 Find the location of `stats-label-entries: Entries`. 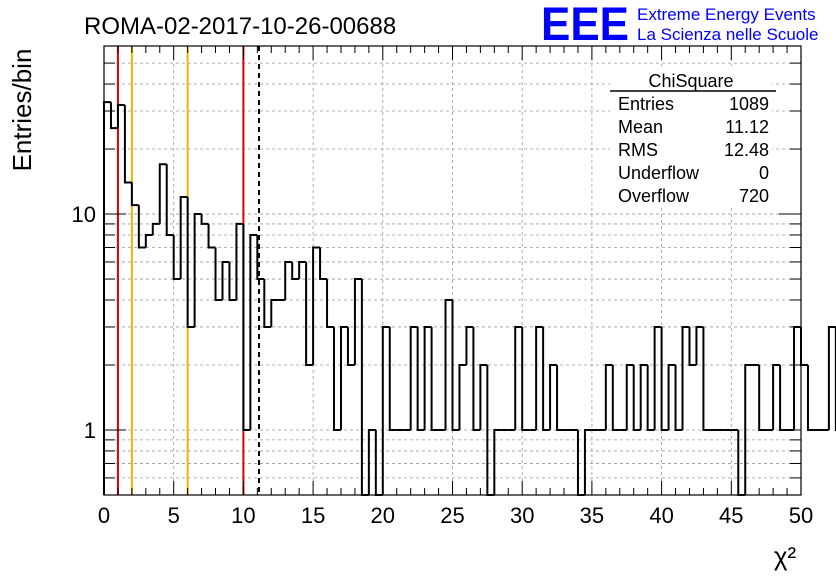

stats-label-entries: Entries is located at coordinates (646, 104).